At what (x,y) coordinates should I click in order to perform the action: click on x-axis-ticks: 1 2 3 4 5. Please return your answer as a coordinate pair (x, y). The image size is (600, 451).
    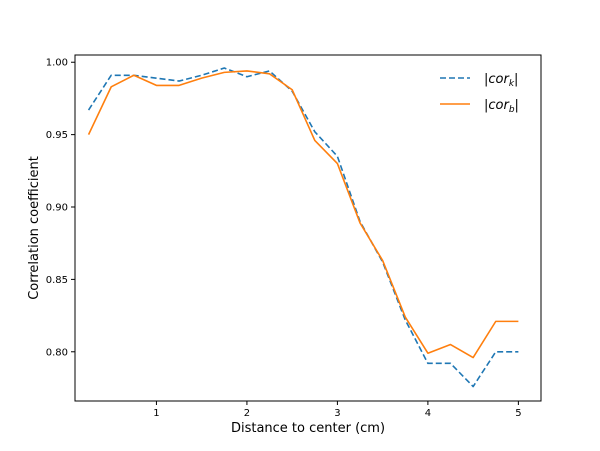
    Looking at the image, I should click on (337, 410).